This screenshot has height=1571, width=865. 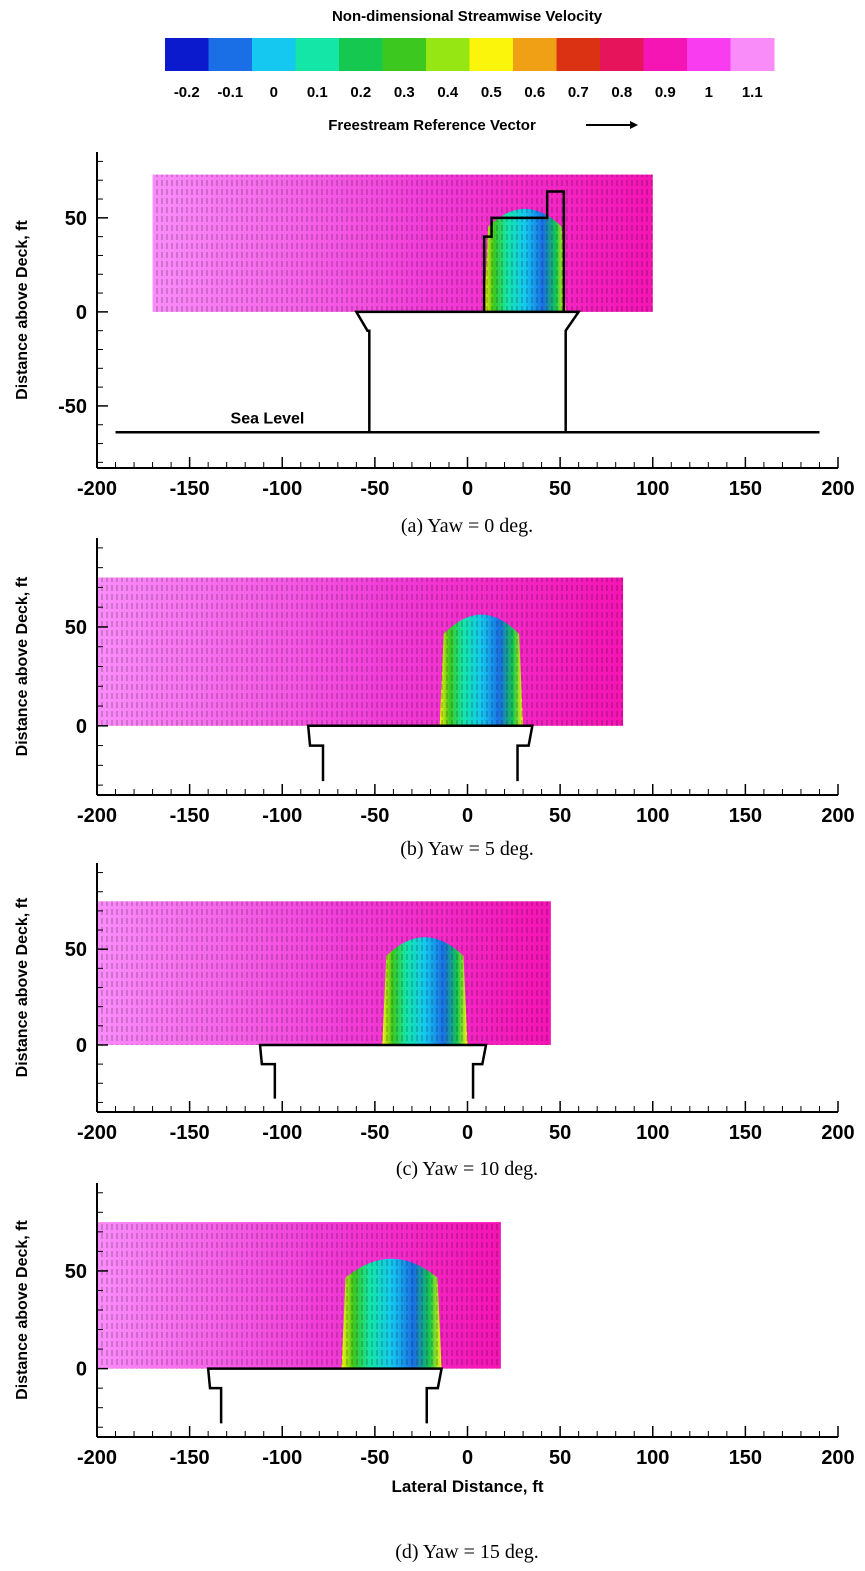 I want to click on sea-level-label: Sea Level, so click(x=268, y=418).